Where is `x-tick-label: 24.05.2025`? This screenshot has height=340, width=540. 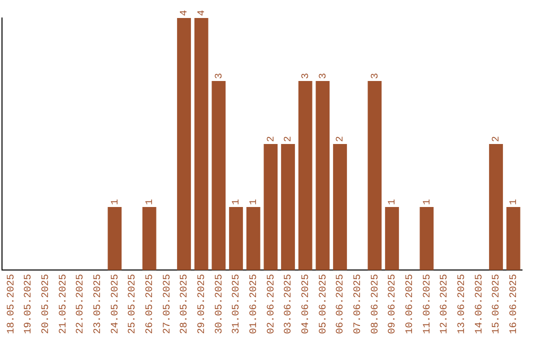 x-tick-label: 24.05.2025 is located at coordinates (116, 304).